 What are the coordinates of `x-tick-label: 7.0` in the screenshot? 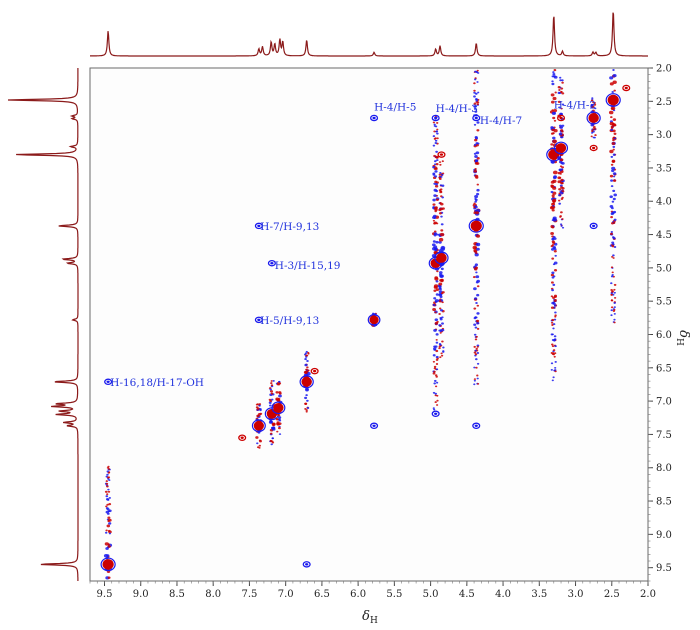 It's located at (286, 594).